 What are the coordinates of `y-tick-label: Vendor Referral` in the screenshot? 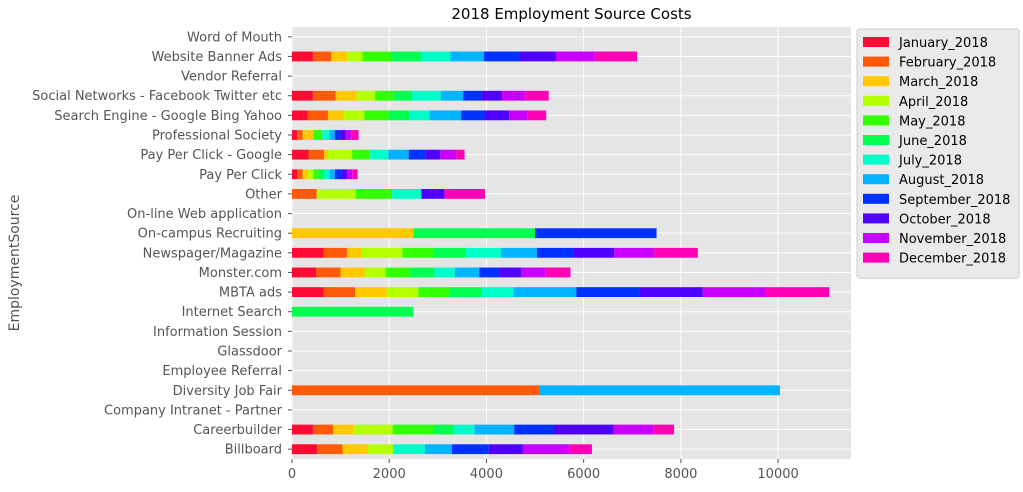 It's located at (231, 77).